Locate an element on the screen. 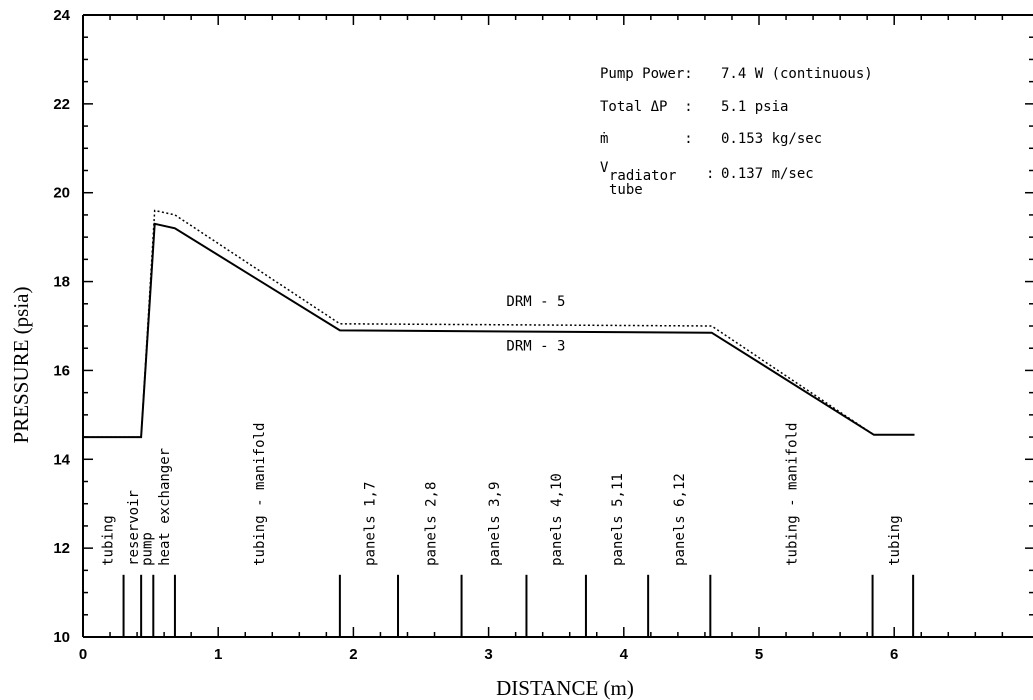 The width and height of the screenshot is (1033, 700). x-axis-title: DISTANCE (m) is located at coordinates (565, 688).